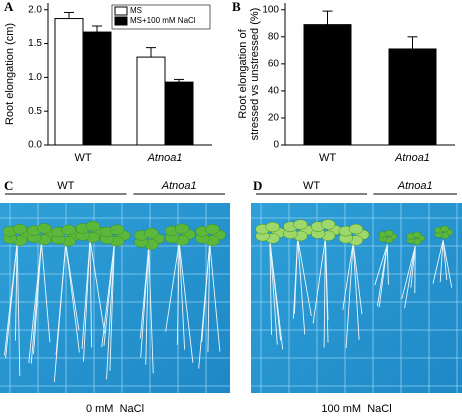 This screenshot has height=419, width=462. I want to click on photo-caption: 0 mM NaCl, so click(115, 409).